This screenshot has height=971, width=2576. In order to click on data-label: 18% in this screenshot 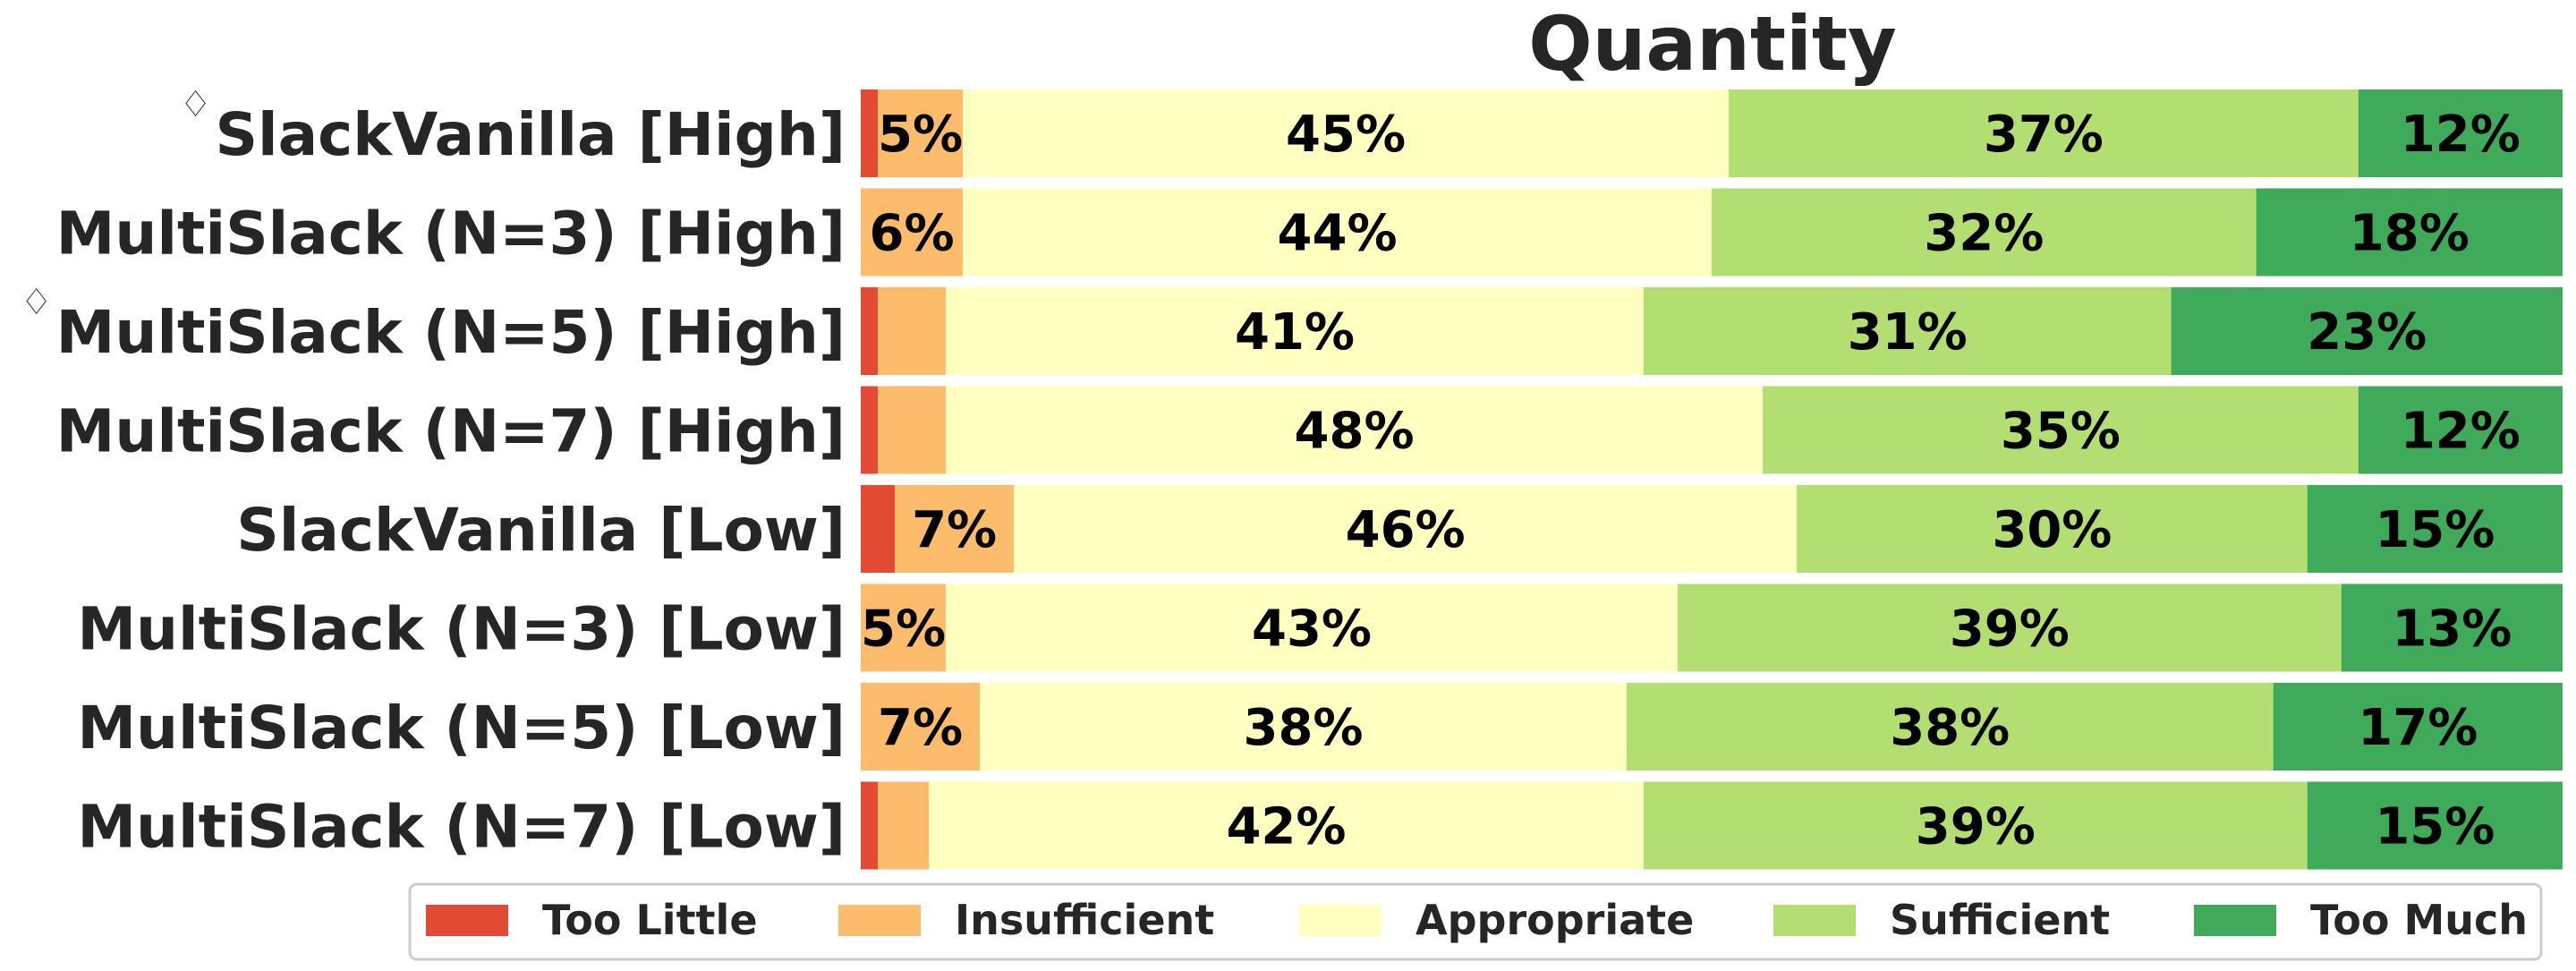, I will do `click(2410, 234)`.